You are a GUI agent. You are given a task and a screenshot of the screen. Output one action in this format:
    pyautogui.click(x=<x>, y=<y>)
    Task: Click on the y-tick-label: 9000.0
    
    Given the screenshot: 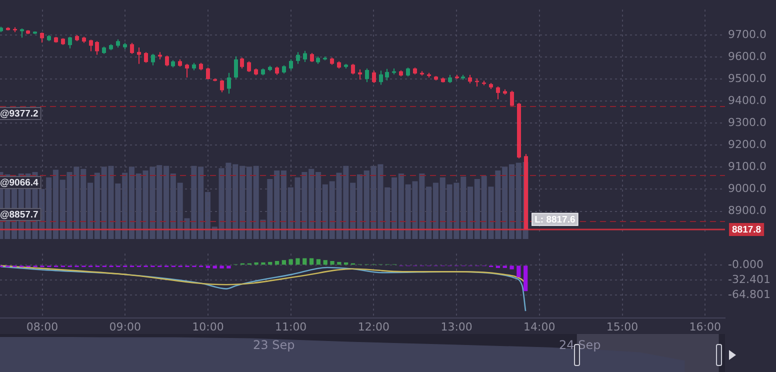 What is the action you would take?
    pyautogui.click(x=747, y=189)
    